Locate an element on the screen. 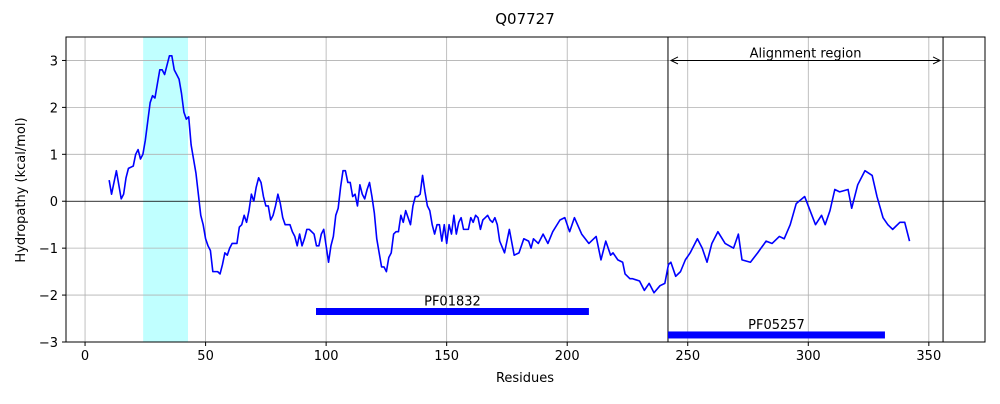  region-label: Alignment region is located at coordinates (806, 53).